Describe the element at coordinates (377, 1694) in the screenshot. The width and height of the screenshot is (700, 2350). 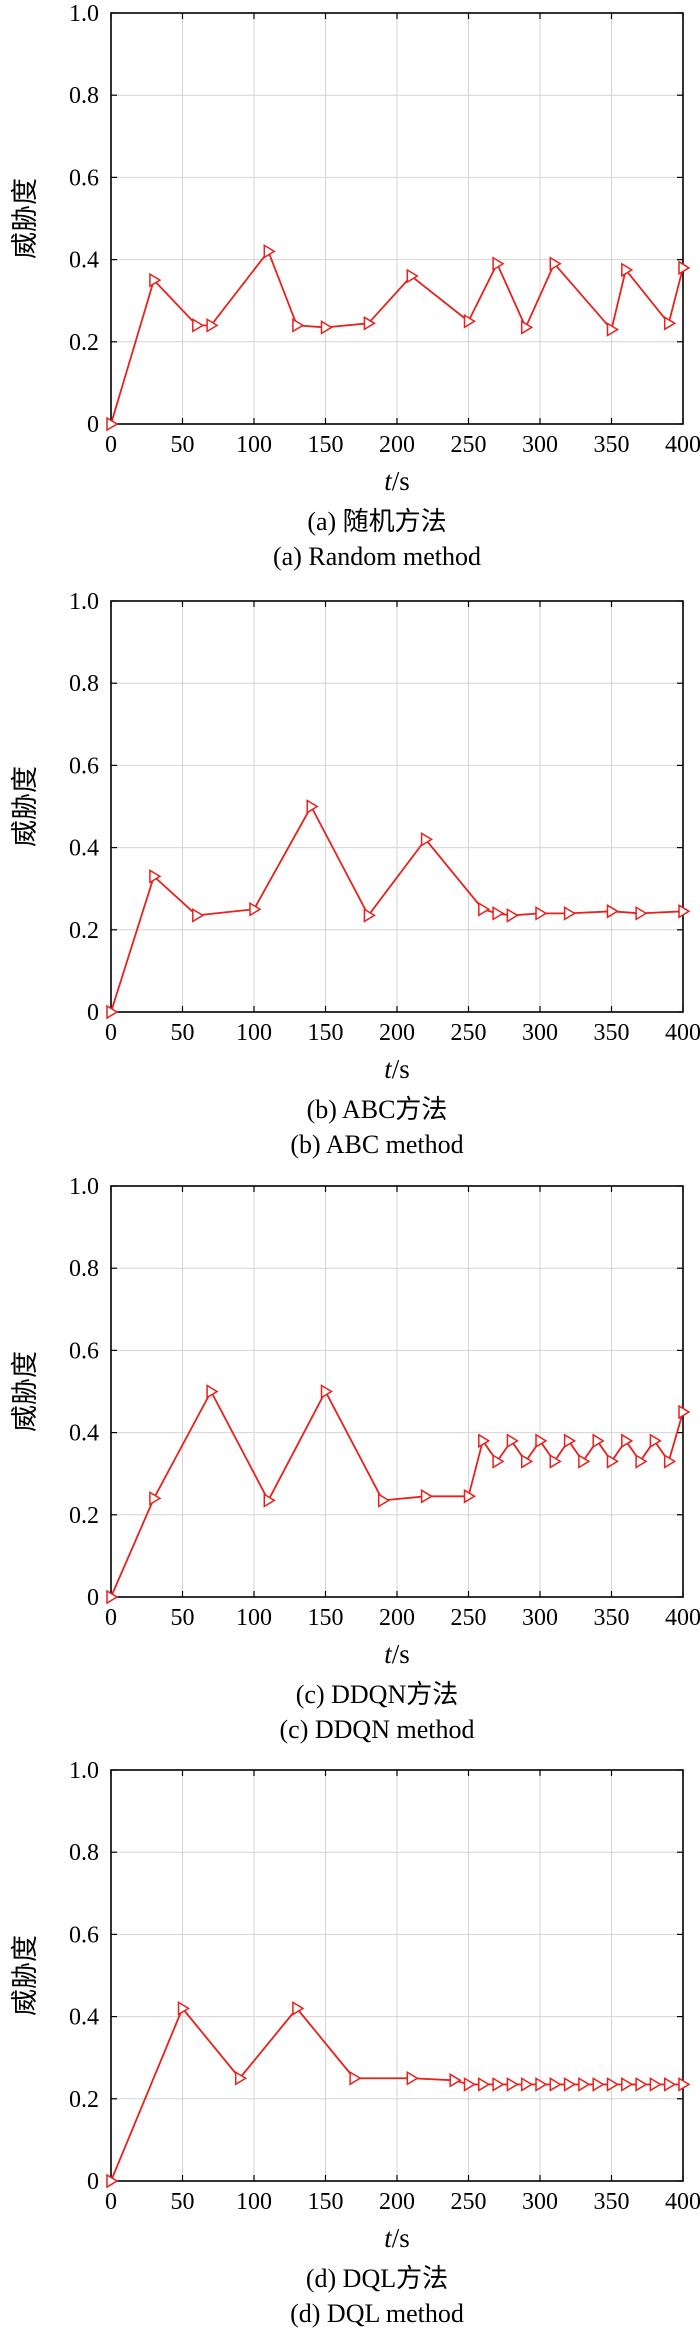
I see `caption-chinese: (c) DDQN方法` at that location.